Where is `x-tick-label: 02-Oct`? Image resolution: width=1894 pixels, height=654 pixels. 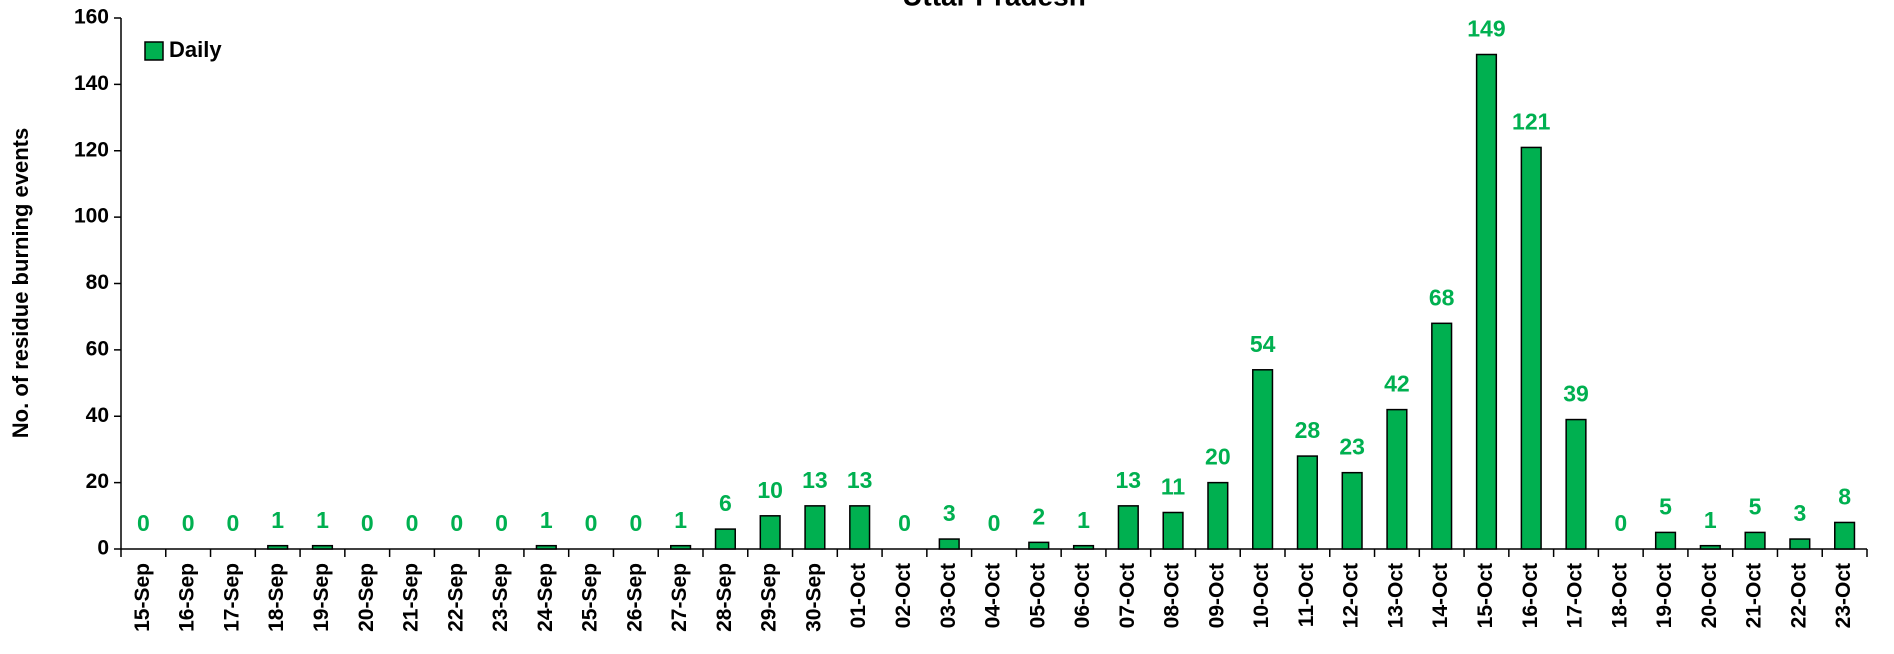
x-tick-label: 02-Oct is located at coordinates (903, 595).